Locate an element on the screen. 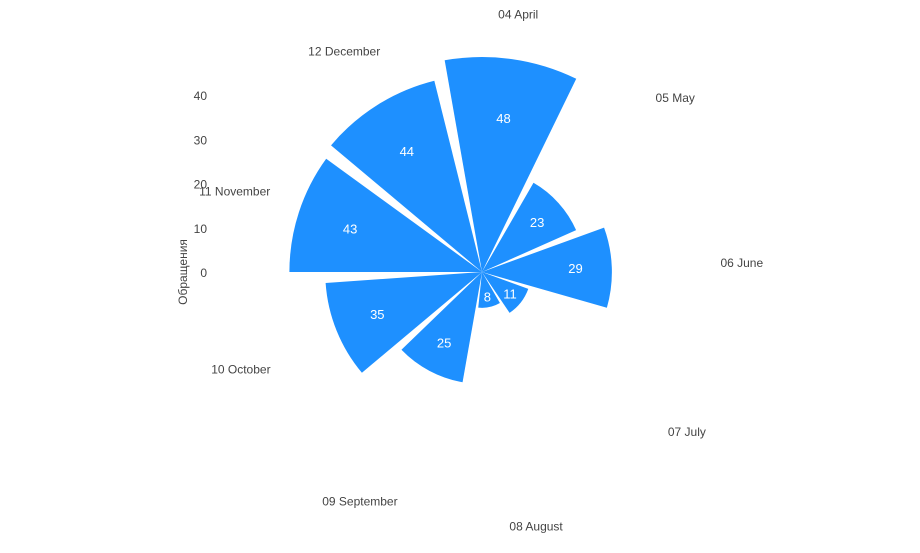 The width and height of the screenshot is (920, 553). bar-12-december is located at coordinates (406, 176).